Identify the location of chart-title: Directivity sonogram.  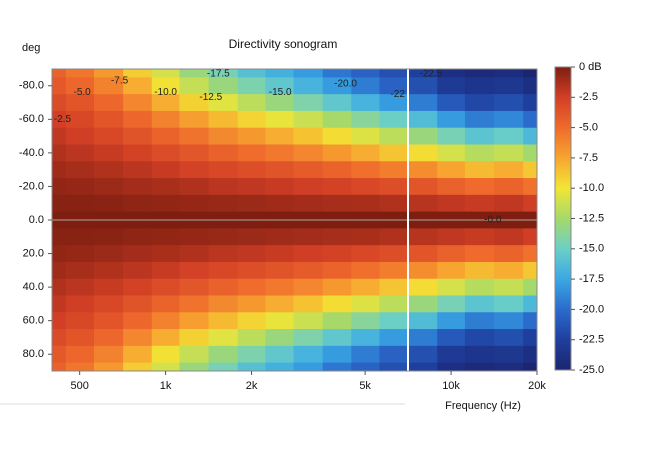
(283, 44).